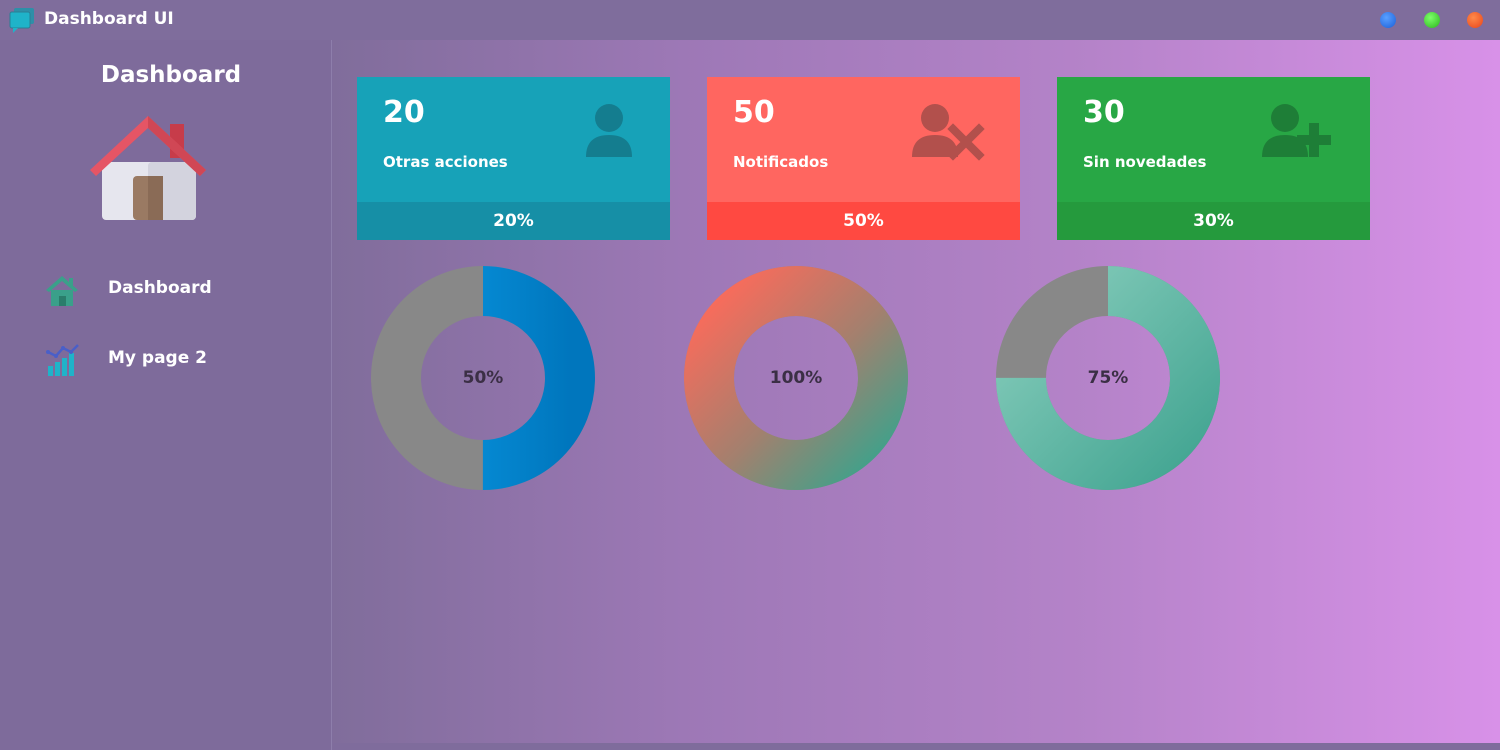 The width and height of the screenshot is (1500, 750). What do you see at coordinates (62, 291) in the screenshot?
I see `home-icon` at bounding box center [62, 291].